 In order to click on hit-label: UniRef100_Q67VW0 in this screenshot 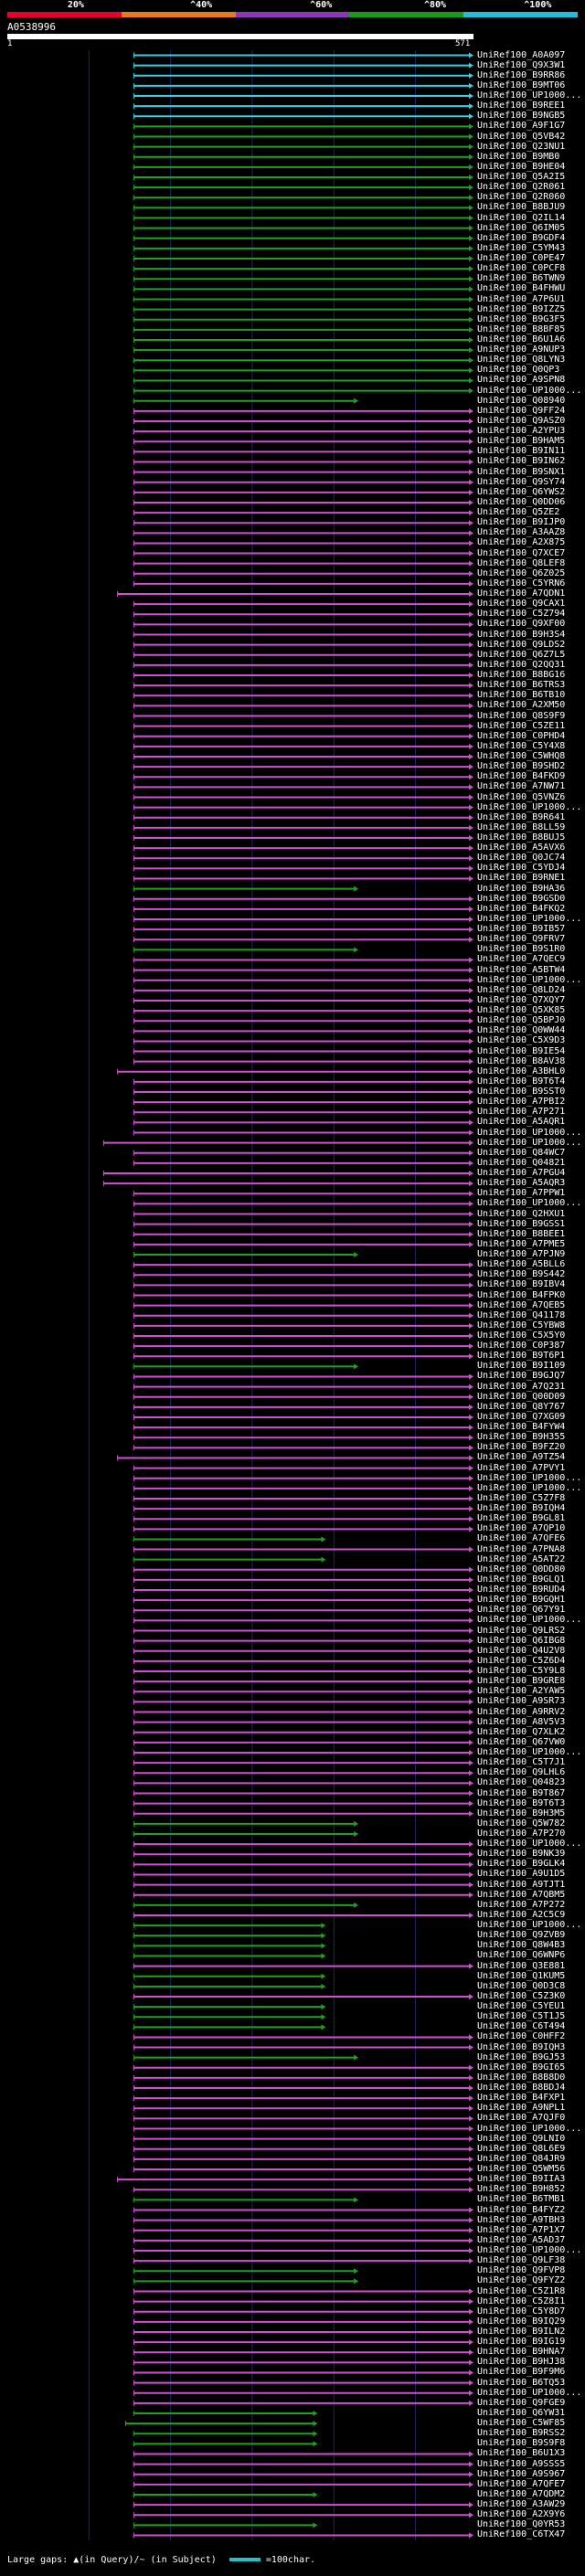, I will do `click(521, 1741)`.